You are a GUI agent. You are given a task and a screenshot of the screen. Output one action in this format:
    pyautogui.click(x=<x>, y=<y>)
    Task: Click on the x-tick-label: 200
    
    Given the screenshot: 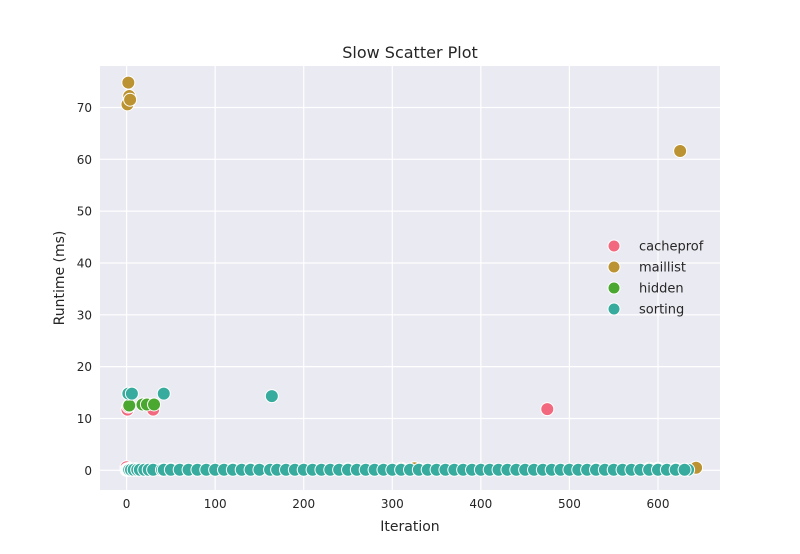 What is the action you would take?
    pyautogui.click(x=303, y=504)
    